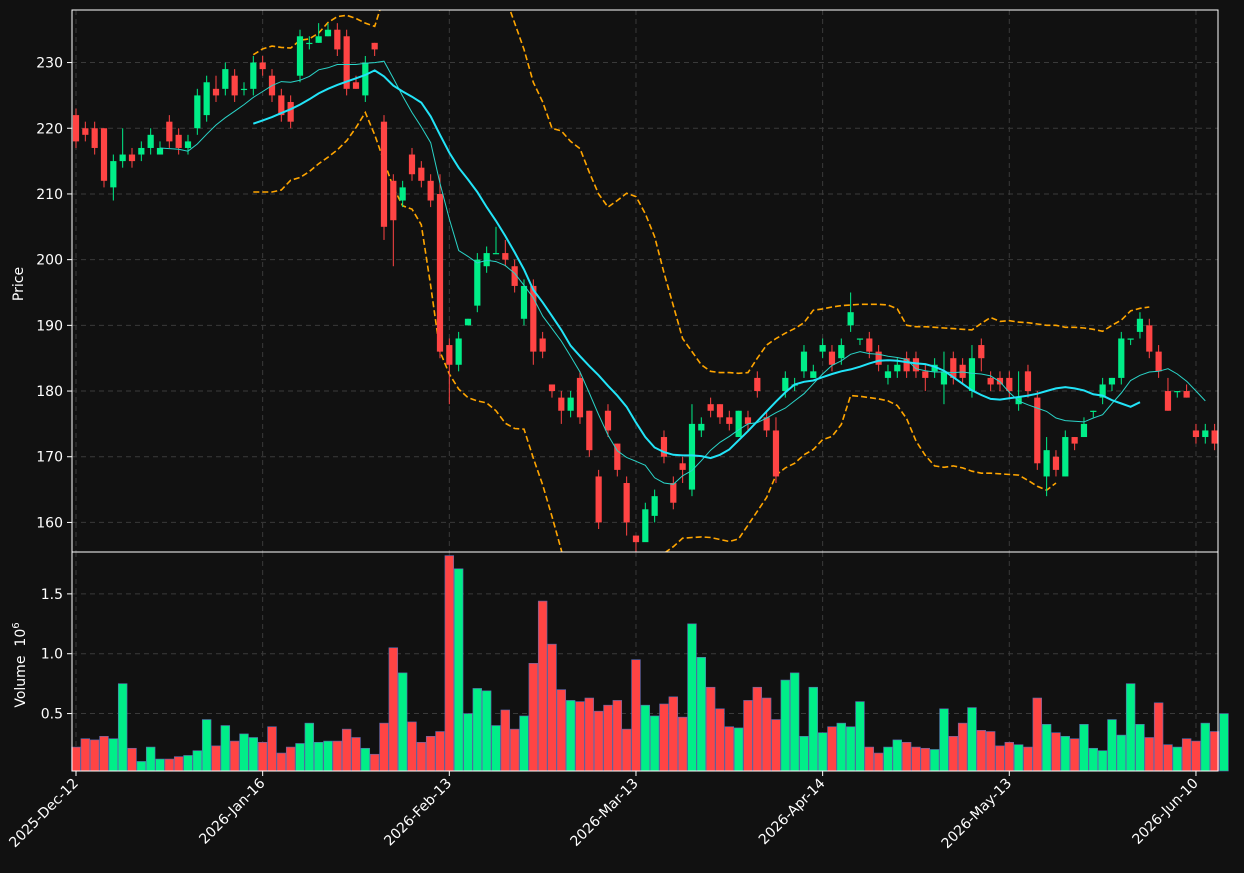 This screenshot has height=873, width=1244. Describe the element at coordinates (49, 195) in the screenshot. I see `price-ytick-label: 210` at that location.